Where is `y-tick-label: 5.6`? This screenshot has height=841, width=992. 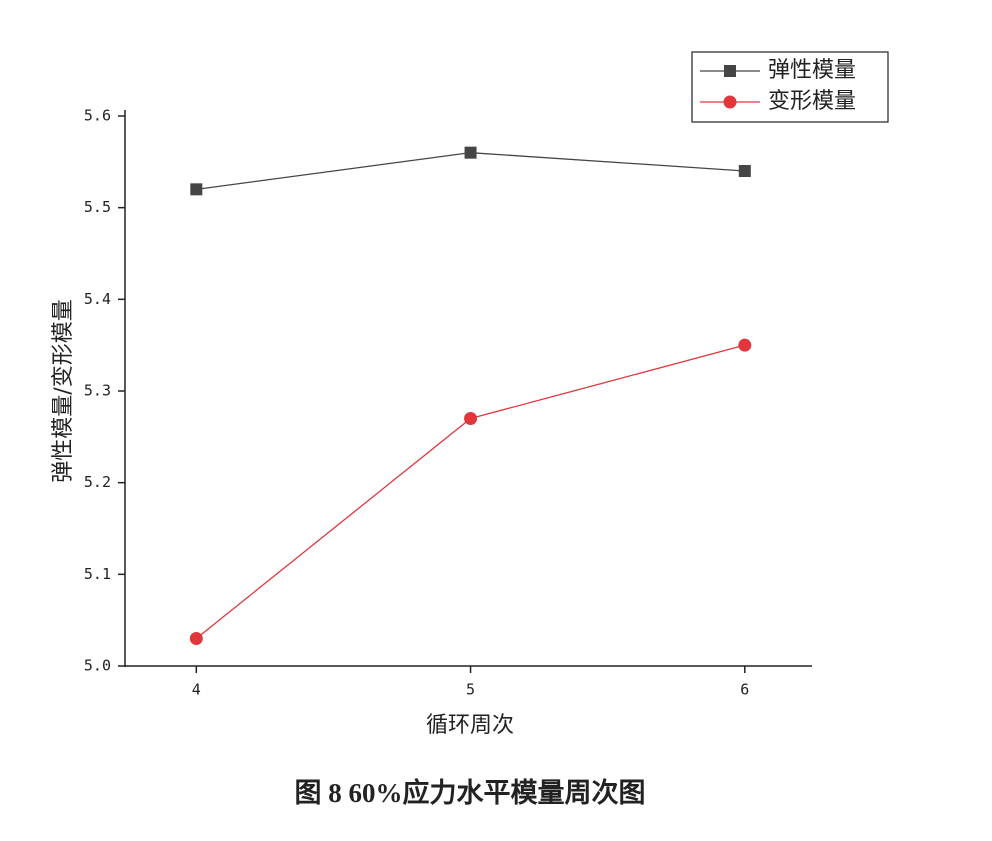
y-tick-label: 5.6 is located at coordinates (97, 116).